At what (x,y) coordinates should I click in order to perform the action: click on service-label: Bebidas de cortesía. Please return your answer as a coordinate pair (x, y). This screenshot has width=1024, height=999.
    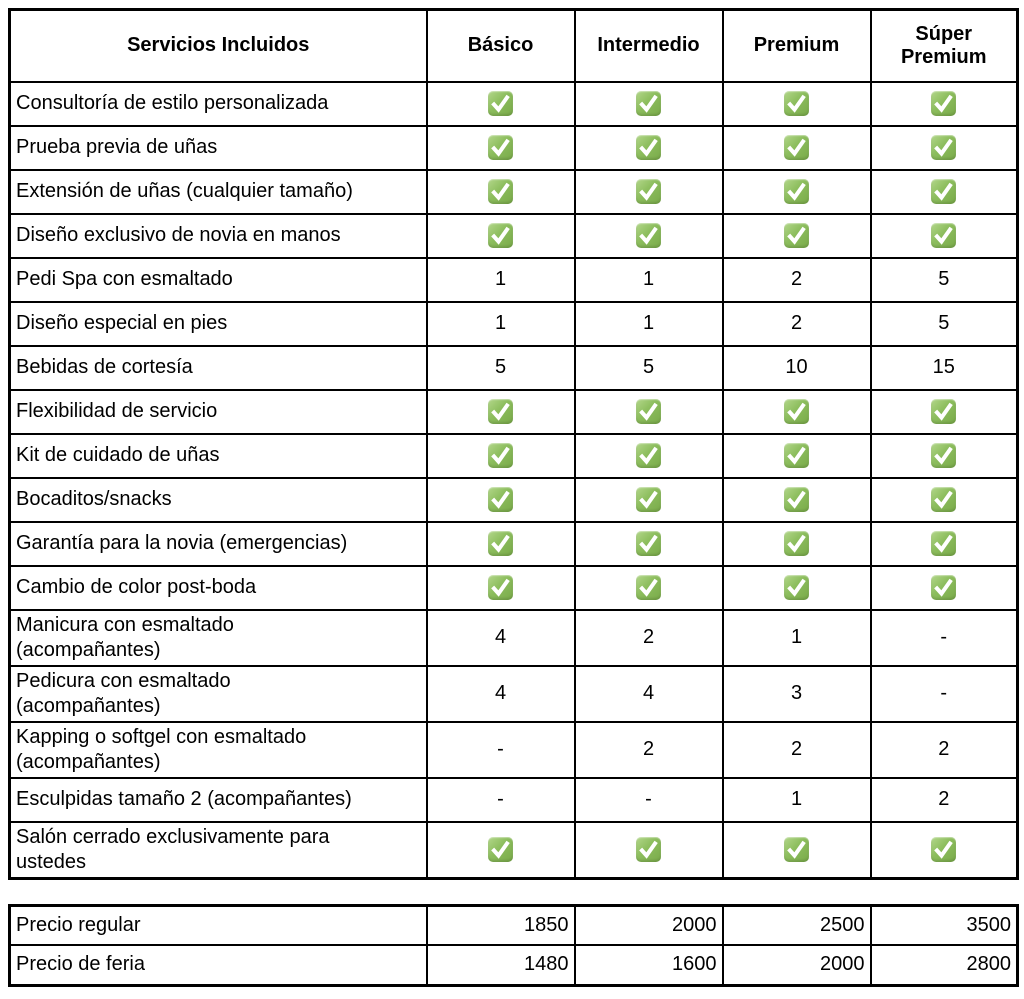
    Looking at the image, I should click on (218, 367).